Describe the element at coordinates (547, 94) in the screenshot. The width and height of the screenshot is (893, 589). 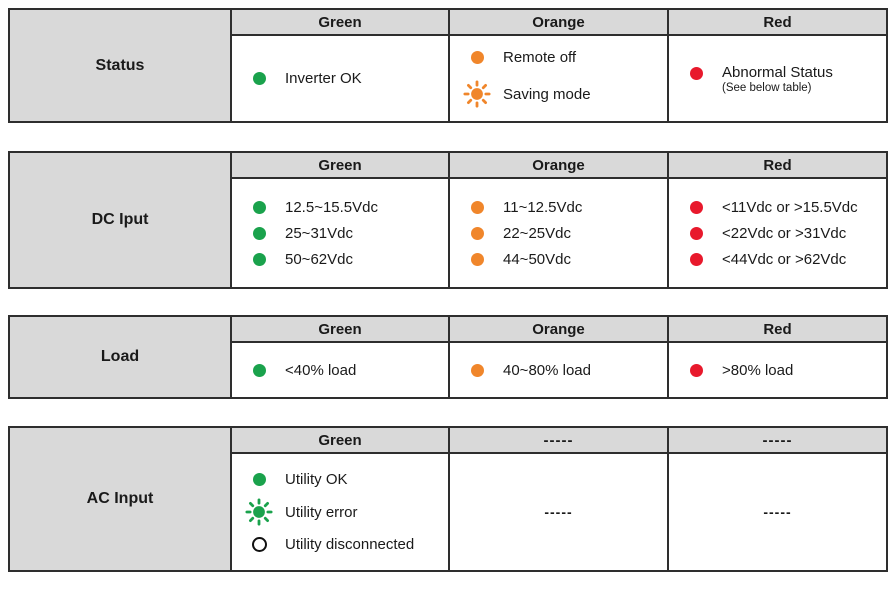
I see `status-item-label: Saving mode` at that location.